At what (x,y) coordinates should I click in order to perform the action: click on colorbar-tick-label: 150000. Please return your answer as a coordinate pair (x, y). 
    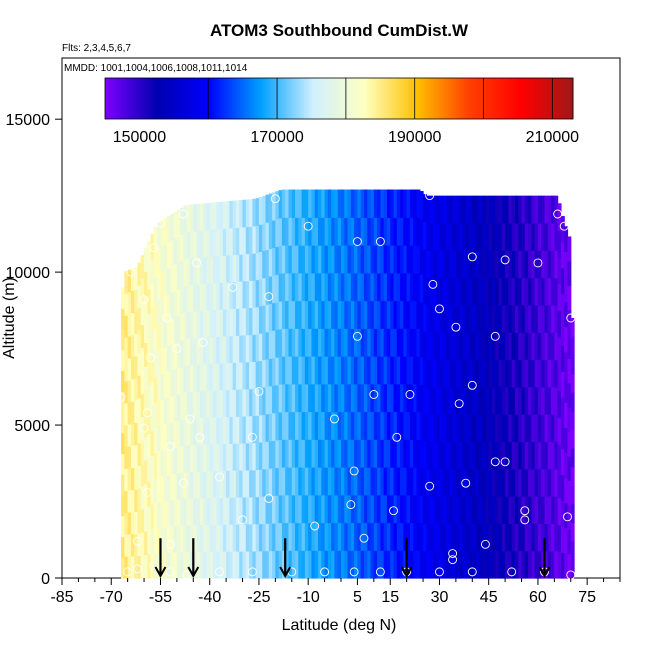
    Looking at the image, I should click on (139, 137).